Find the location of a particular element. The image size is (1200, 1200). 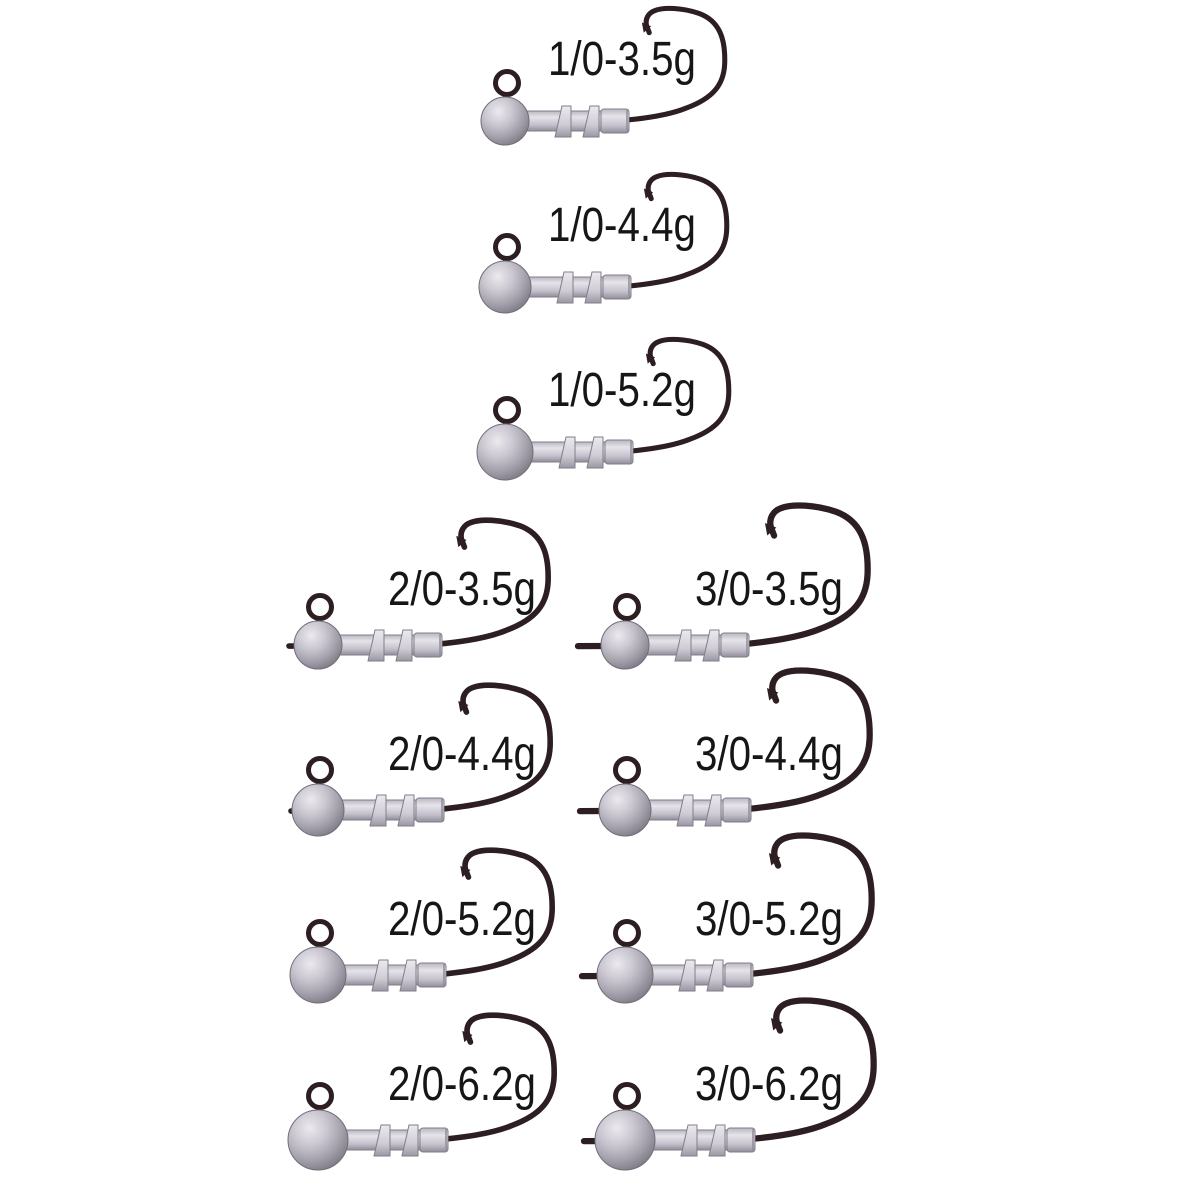

size-weight-label: 1/0-3.5g is located at coordinates (622, 59).